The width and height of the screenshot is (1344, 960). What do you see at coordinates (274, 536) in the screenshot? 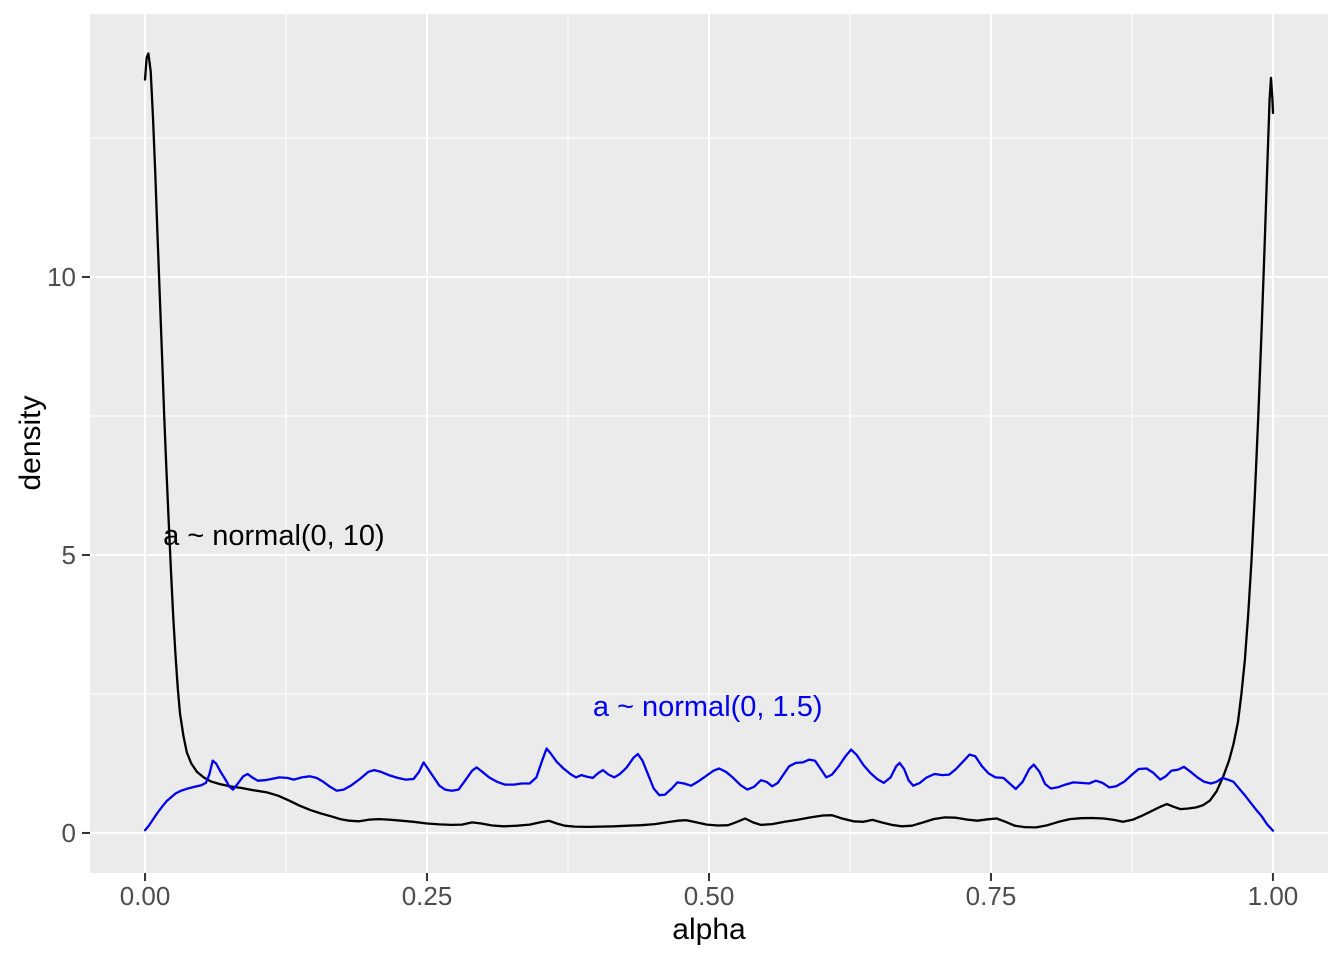
I see `curve-annotation-0: a ~ normal(0, 10)` at bounding box center [274, 536].